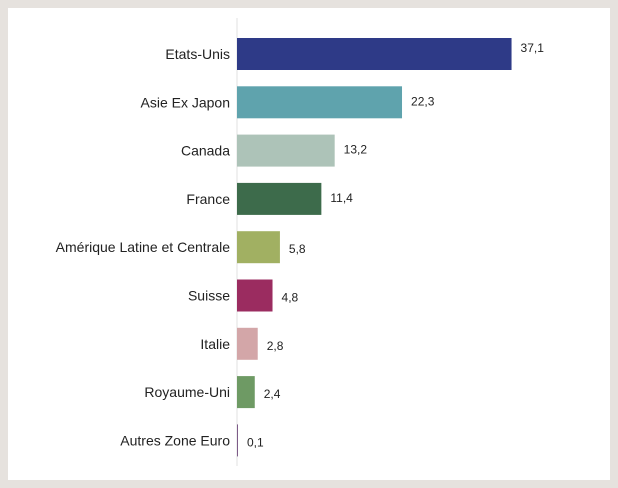  I want to click on value-label: 11,4, so click(341, 198).